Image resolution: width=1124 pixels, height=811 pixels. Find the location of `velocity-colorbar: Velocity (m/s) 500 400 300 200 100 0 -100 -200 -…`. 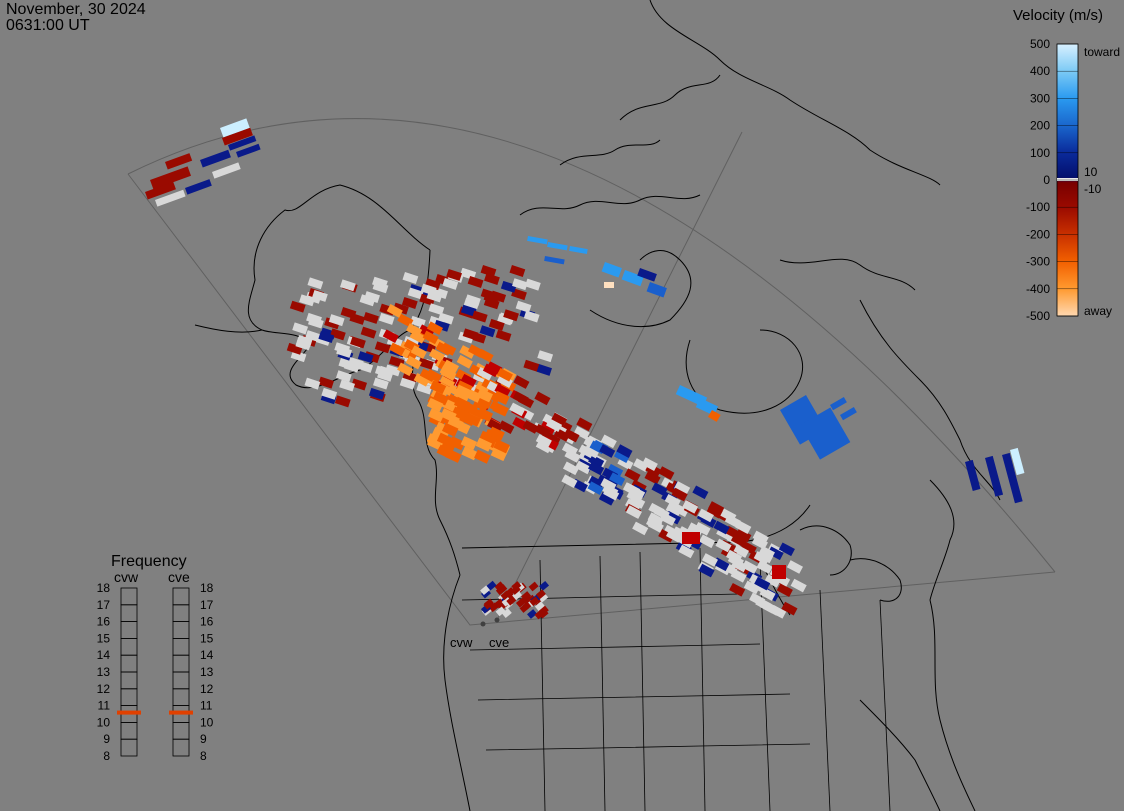

velocity-colorbar: Velocity (m/s) 500 400 300 200 100 0 -100 -200 -… is located at coordinates (1066, 165).